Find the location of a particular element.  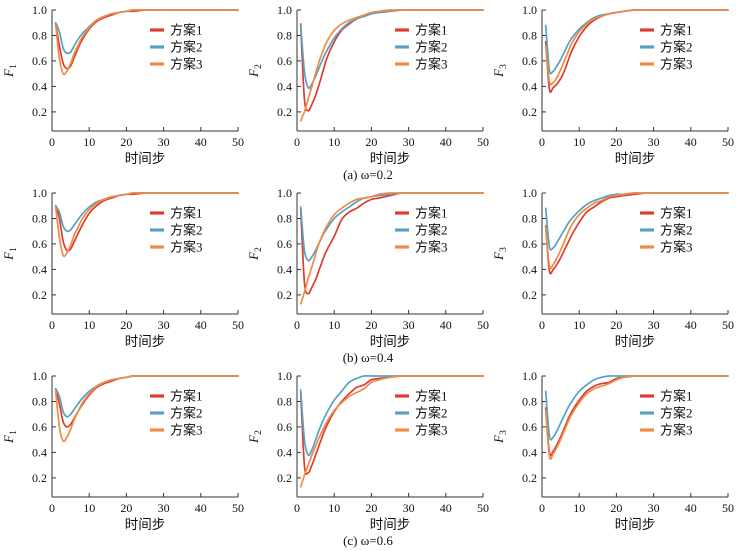

line-chart-a-F1: 0 10 20 30 40 50 0.2 0.4 0.6 0.8 1.0 时间步 F1 方案1 方案2 方案3 is located at coordinates (122, 84).